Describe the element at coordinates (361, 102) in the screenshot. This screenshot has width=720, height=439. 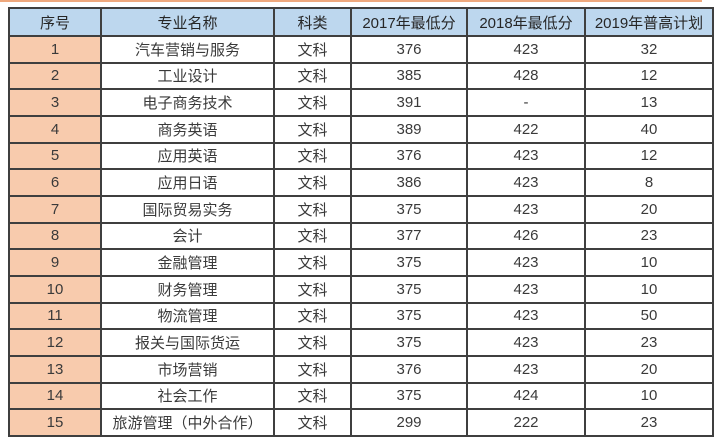
I see `table-row: 3 电子商务技术 文科 391-13` at that location.